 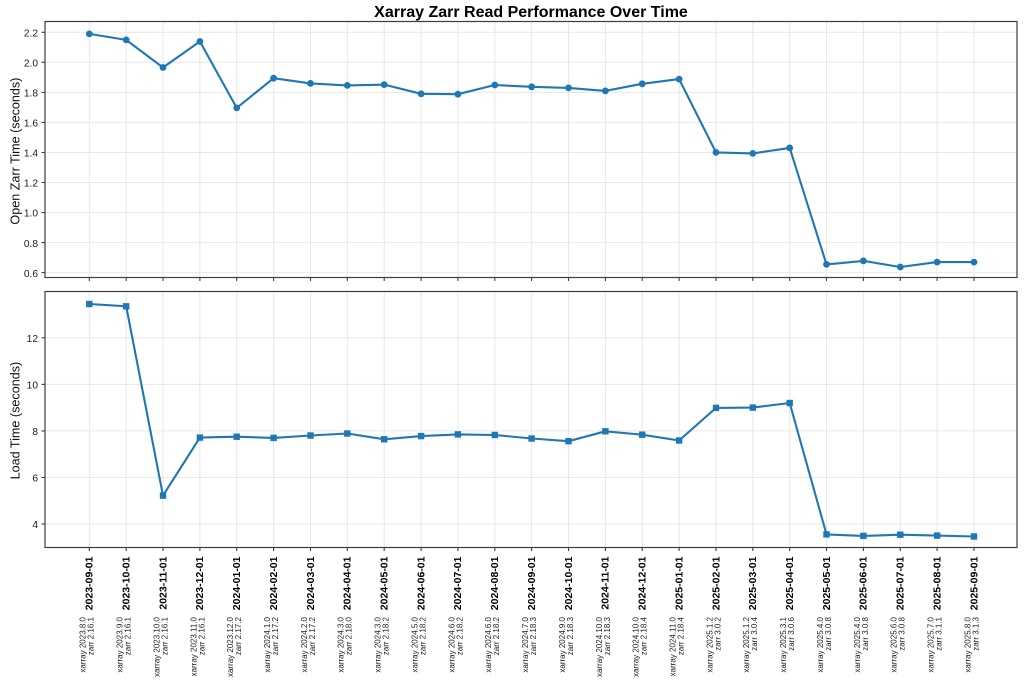 I want to click on svg-text: 10, so click(x=33, y=386).